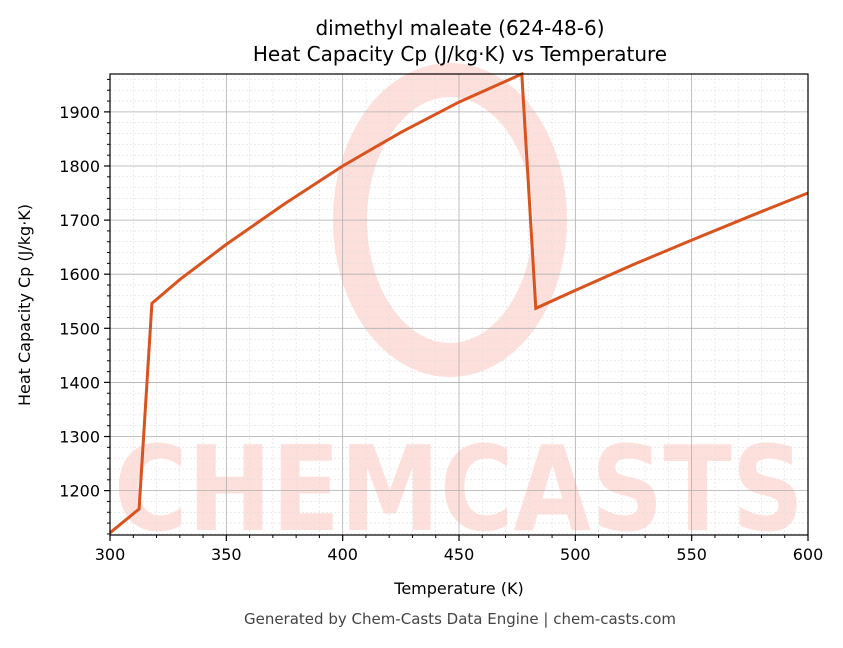  Describe the element at coordinates (79, 166) in the screenshot. I see `svg-text: 1800` at that location.